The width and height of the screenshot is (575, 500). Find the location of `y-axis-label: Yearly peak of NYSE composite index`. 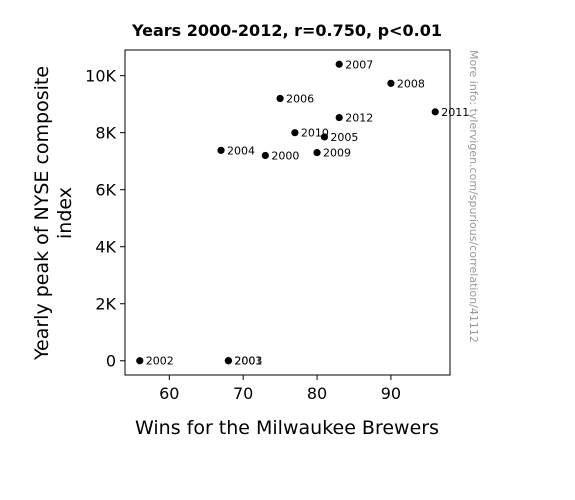

y-axis-label: Yearly peak of NYSE composite index is located at coordinates (53, 213).